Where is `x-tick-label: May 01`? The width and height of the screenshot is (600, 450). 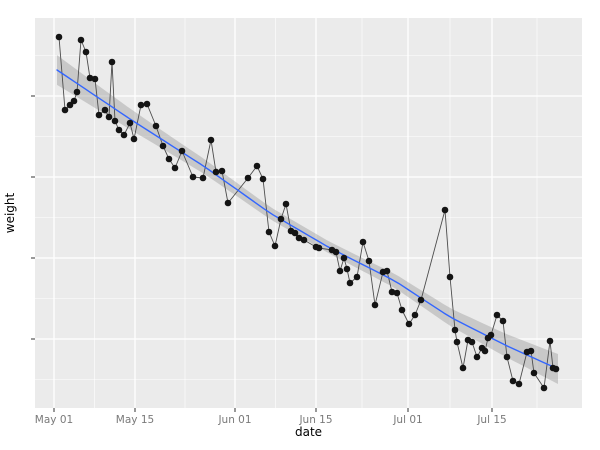 x-tick-label: May 01 is located at coordinates (54, 420).